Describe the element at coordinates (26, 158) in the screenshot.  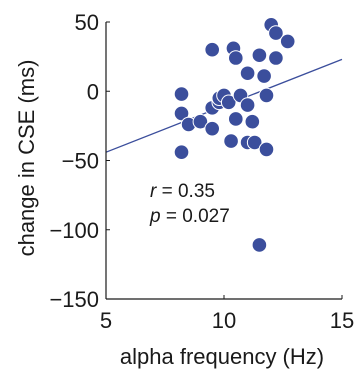
I see `y-axis-title: change in CSE (ms)` at that location.